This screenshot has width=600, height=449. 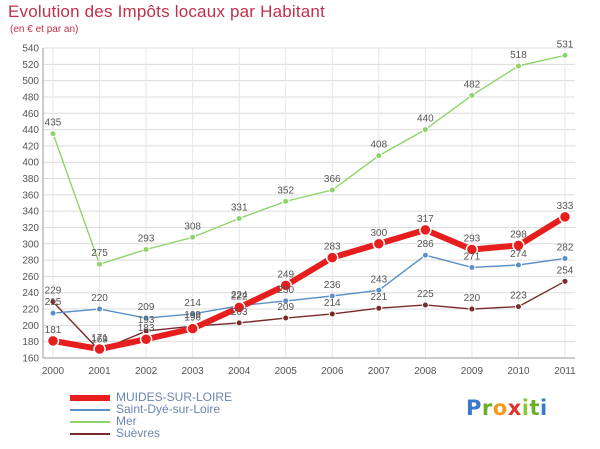 What do you see at coordinates (30, 310) in the screenshot?
I see `y-tick-label: 220` at bounding box center [30, 310].